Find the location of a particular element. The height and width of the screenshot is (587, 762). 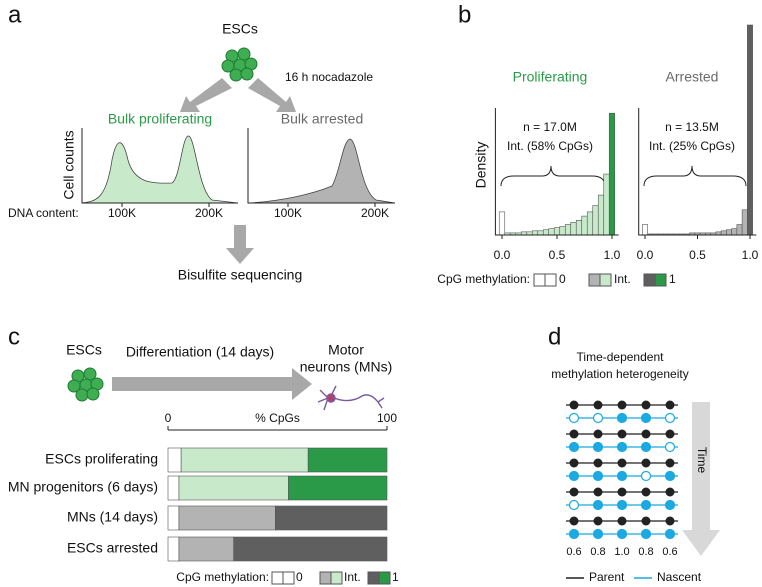

annotation: n = 13.5M is located at coordinates (692, 127).